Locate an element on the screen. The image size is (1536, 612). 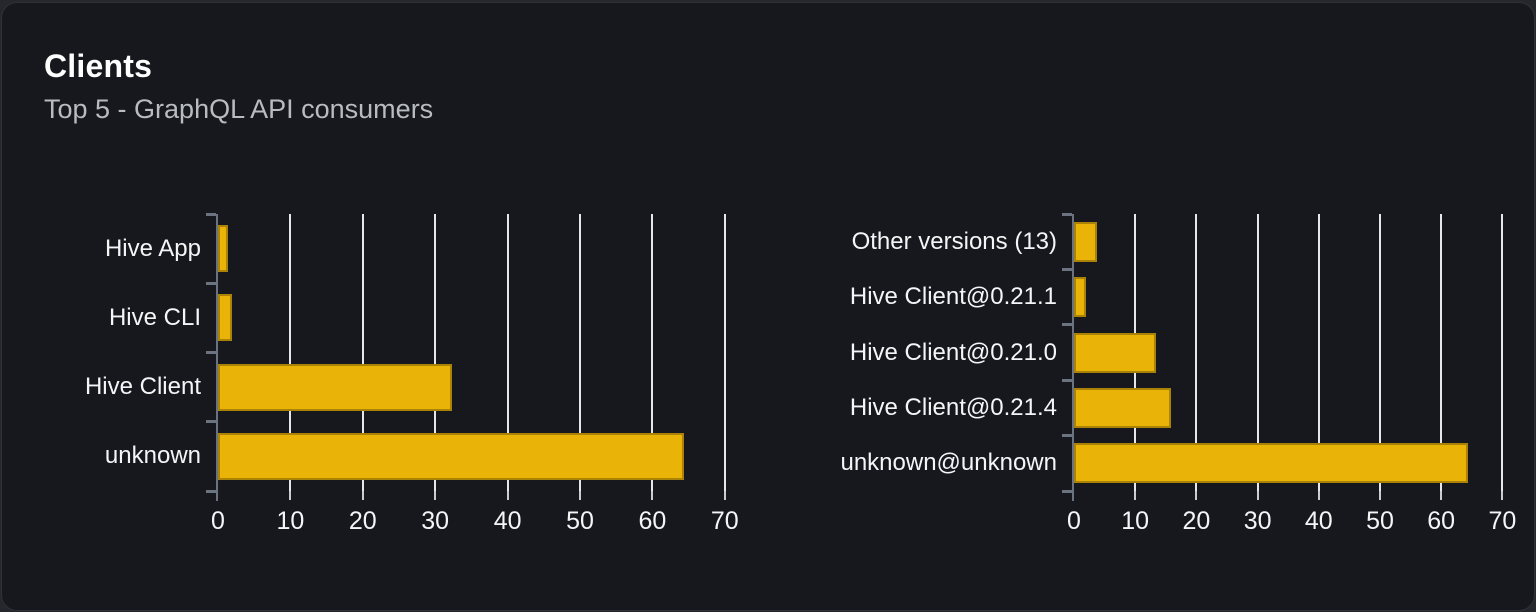
category-label-other-versions-13-: Other versions (13) is located at coordinates (954, 241).